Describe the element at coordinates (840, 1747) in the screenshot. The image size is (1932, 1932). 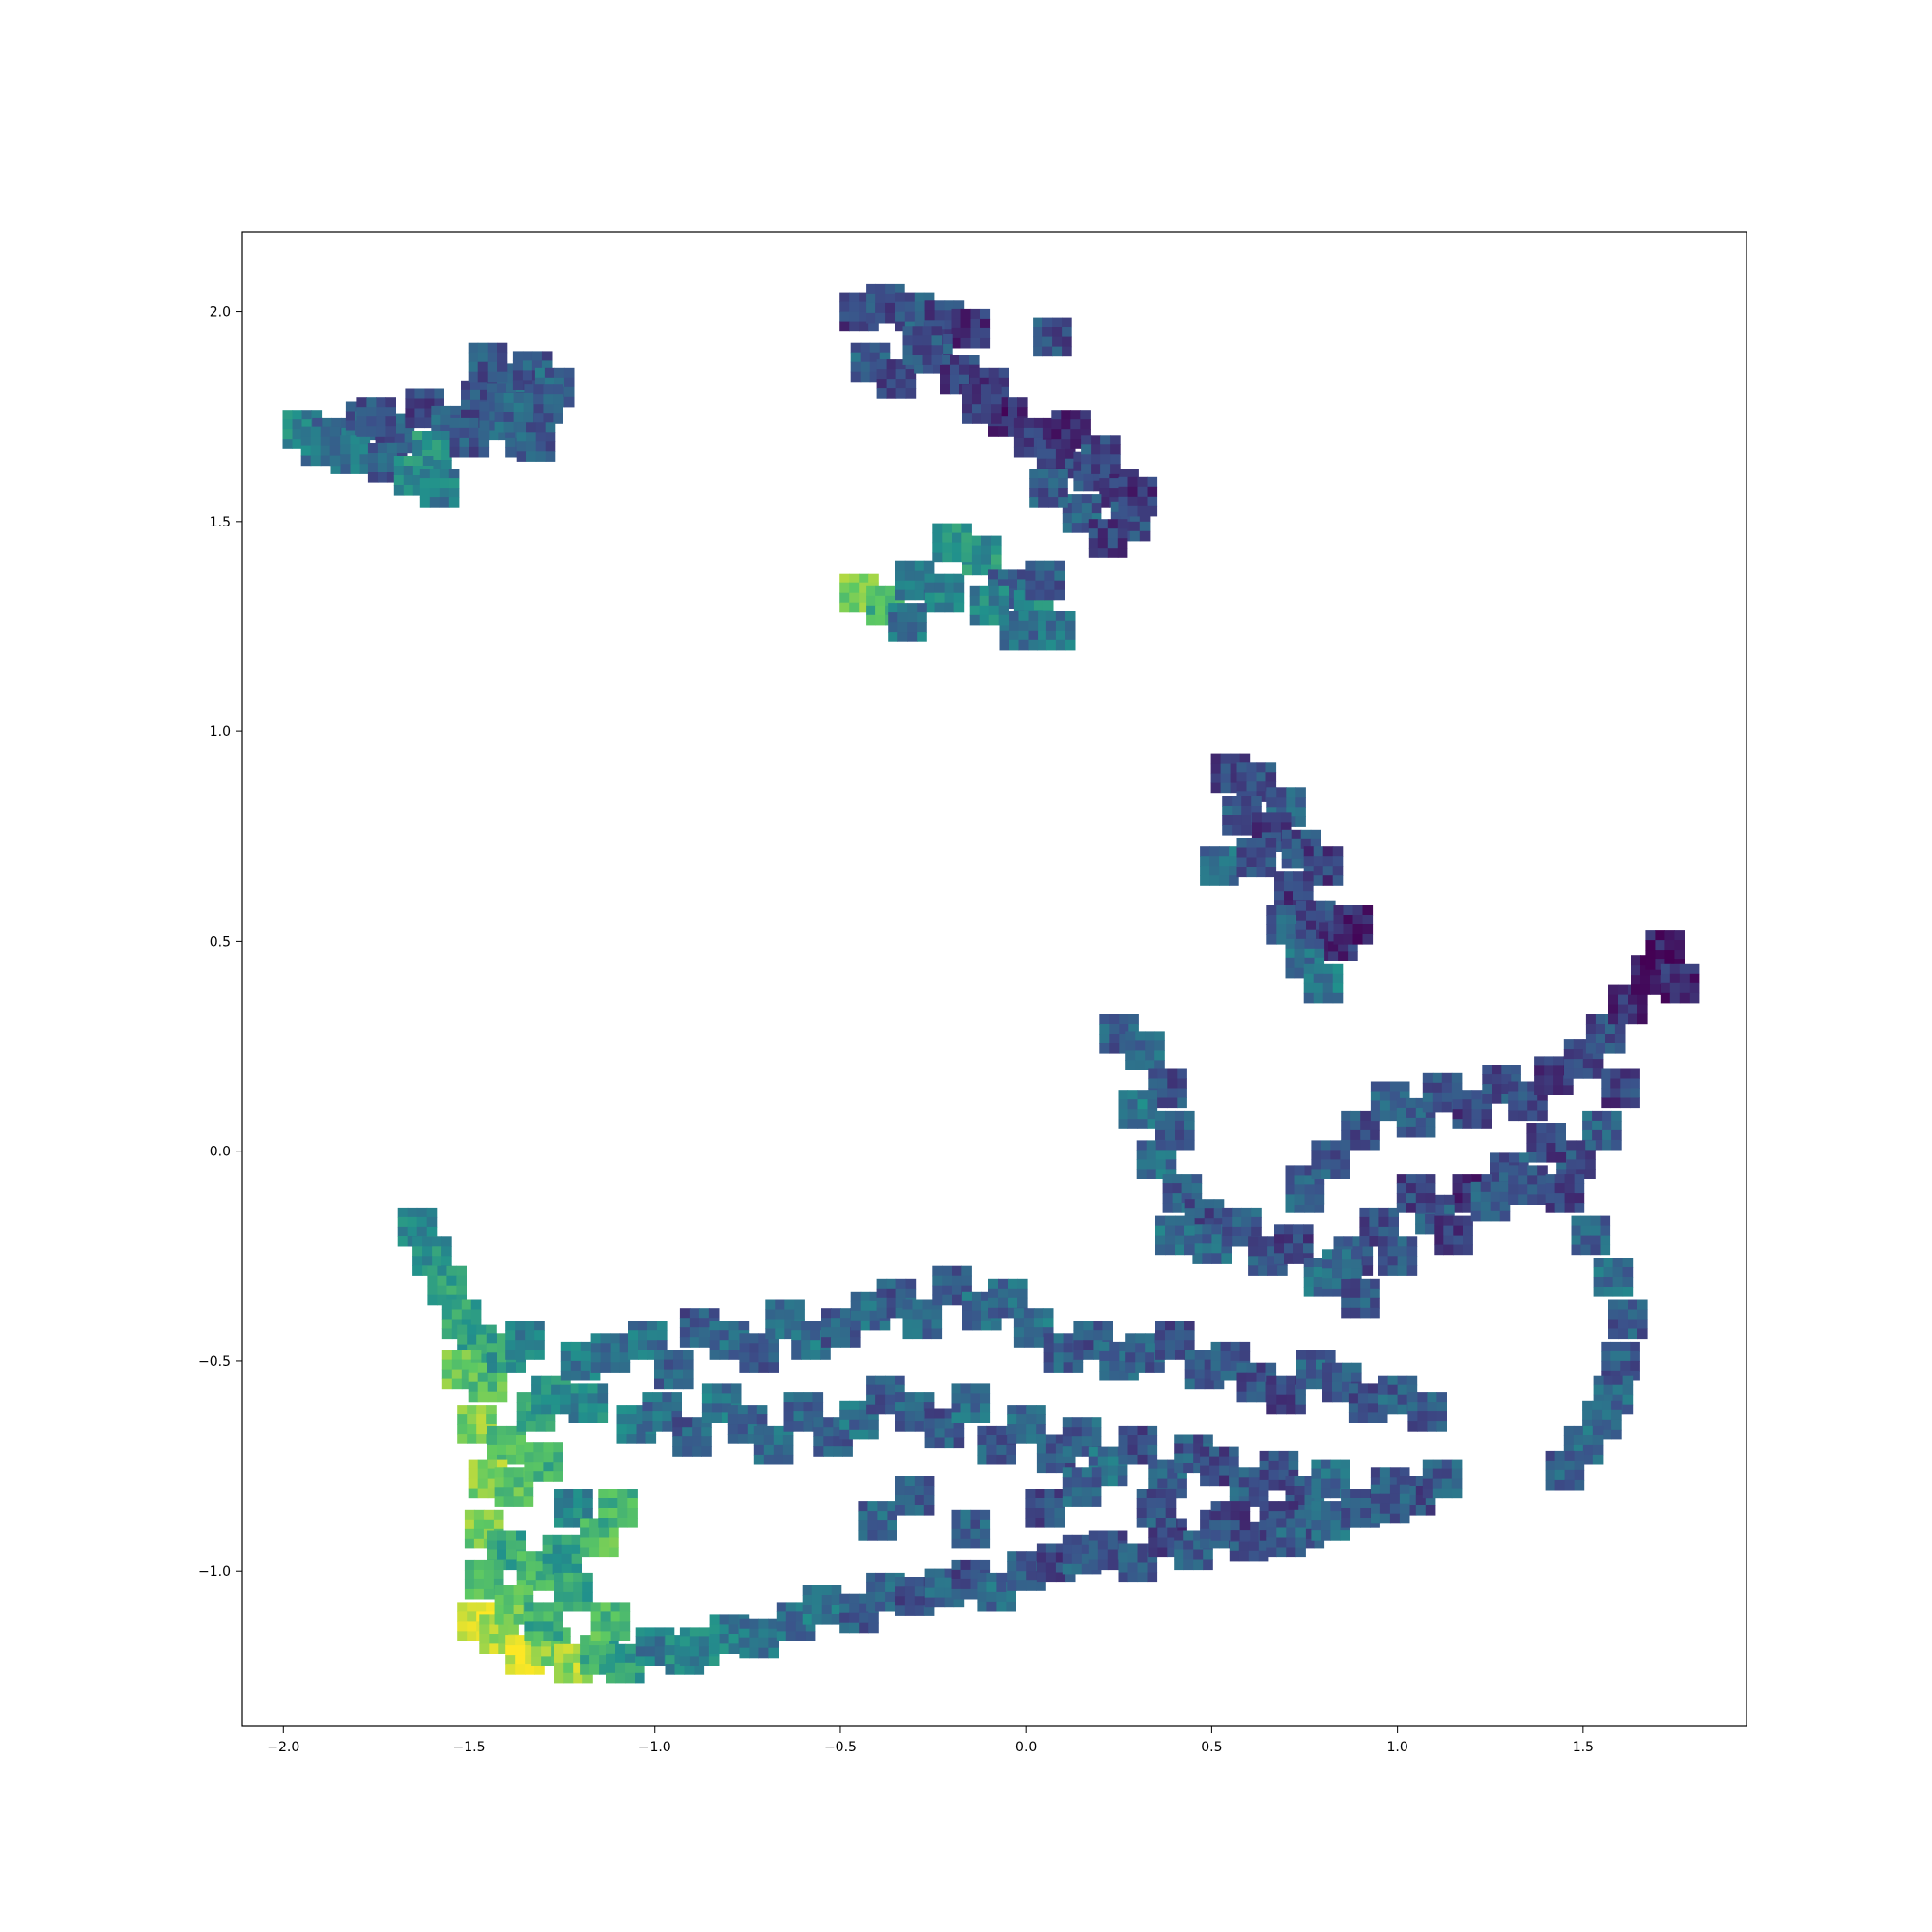
I see `x-tick-label: −0.5` at that location.